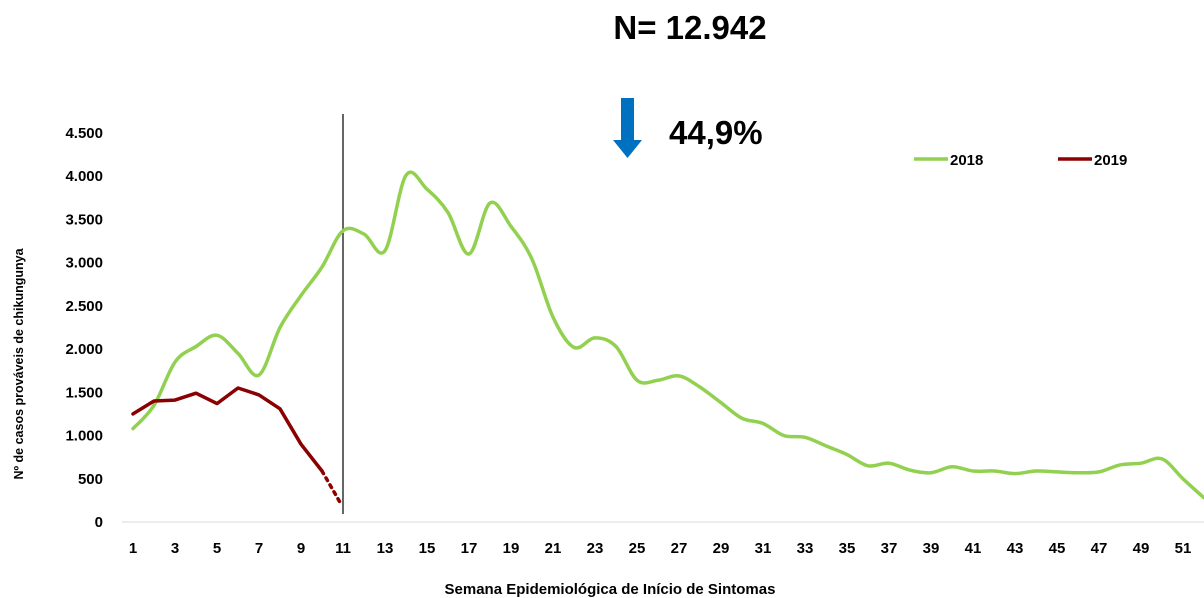 This screenshot has height=598, width=1204. I want to click on y-tick-label: 1.000, so click(84, 436).